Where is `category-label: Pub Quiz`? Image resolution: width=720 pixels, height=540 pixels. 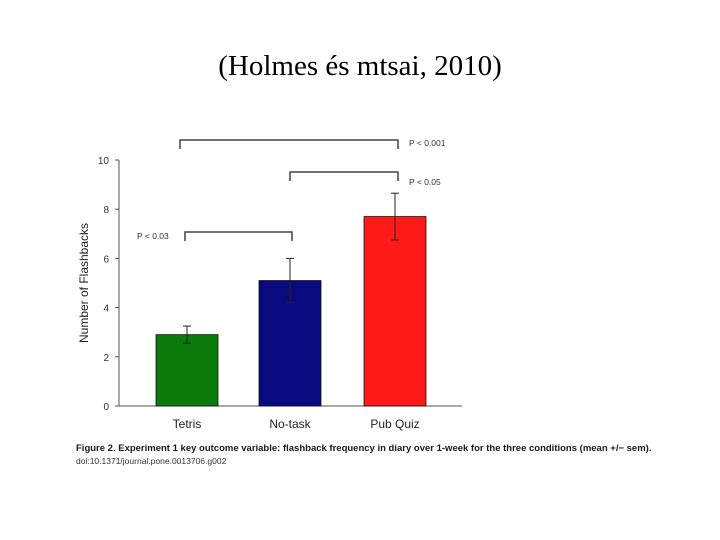 category-label: Pub Quiz is located at coordinates (394, 424).